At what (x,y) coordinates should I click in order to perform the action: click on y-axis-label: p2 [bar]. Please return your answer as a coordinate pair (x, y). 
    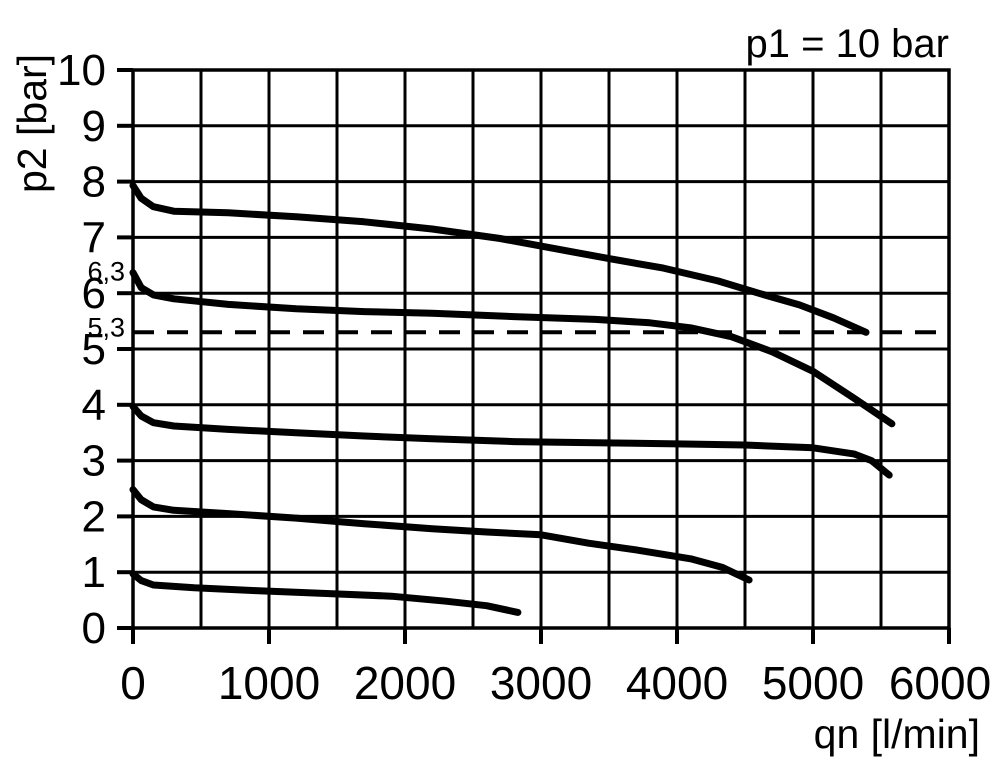
    Looking at the image, I should click on (32, 123).